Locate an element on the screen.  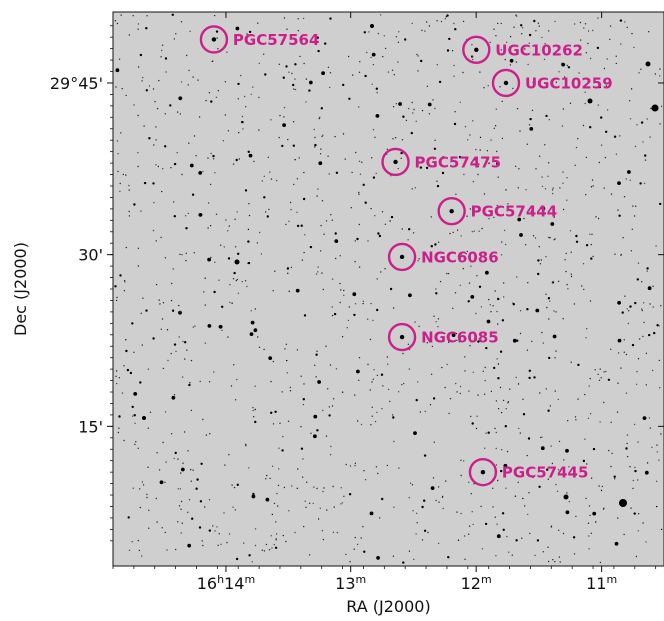
x-tick-label: 13m is located at coordinates (350, 583).